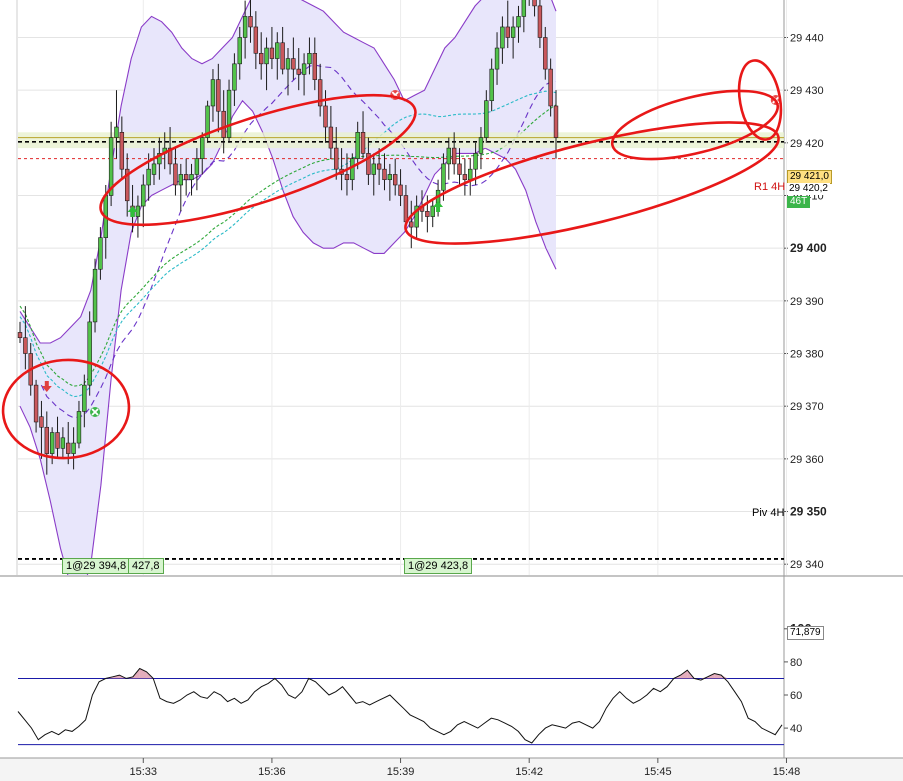 This screenshot has height=781, width=903. Describe the element at coordinates (438, 206) in the screenshot. I see `buy-arrow-icon` at that location.